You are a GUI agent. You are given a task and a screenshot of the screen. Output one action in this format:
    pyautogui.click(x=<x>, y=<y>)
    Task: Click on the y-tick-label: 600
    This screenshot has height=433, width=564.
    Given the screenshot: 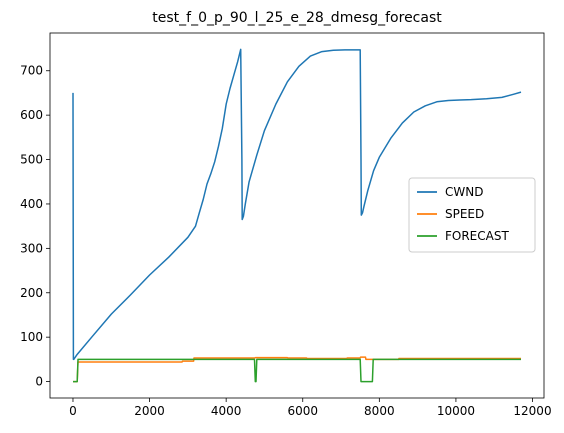 What is the action you would take?
    pyautogui.click(x=31, y=115)
    